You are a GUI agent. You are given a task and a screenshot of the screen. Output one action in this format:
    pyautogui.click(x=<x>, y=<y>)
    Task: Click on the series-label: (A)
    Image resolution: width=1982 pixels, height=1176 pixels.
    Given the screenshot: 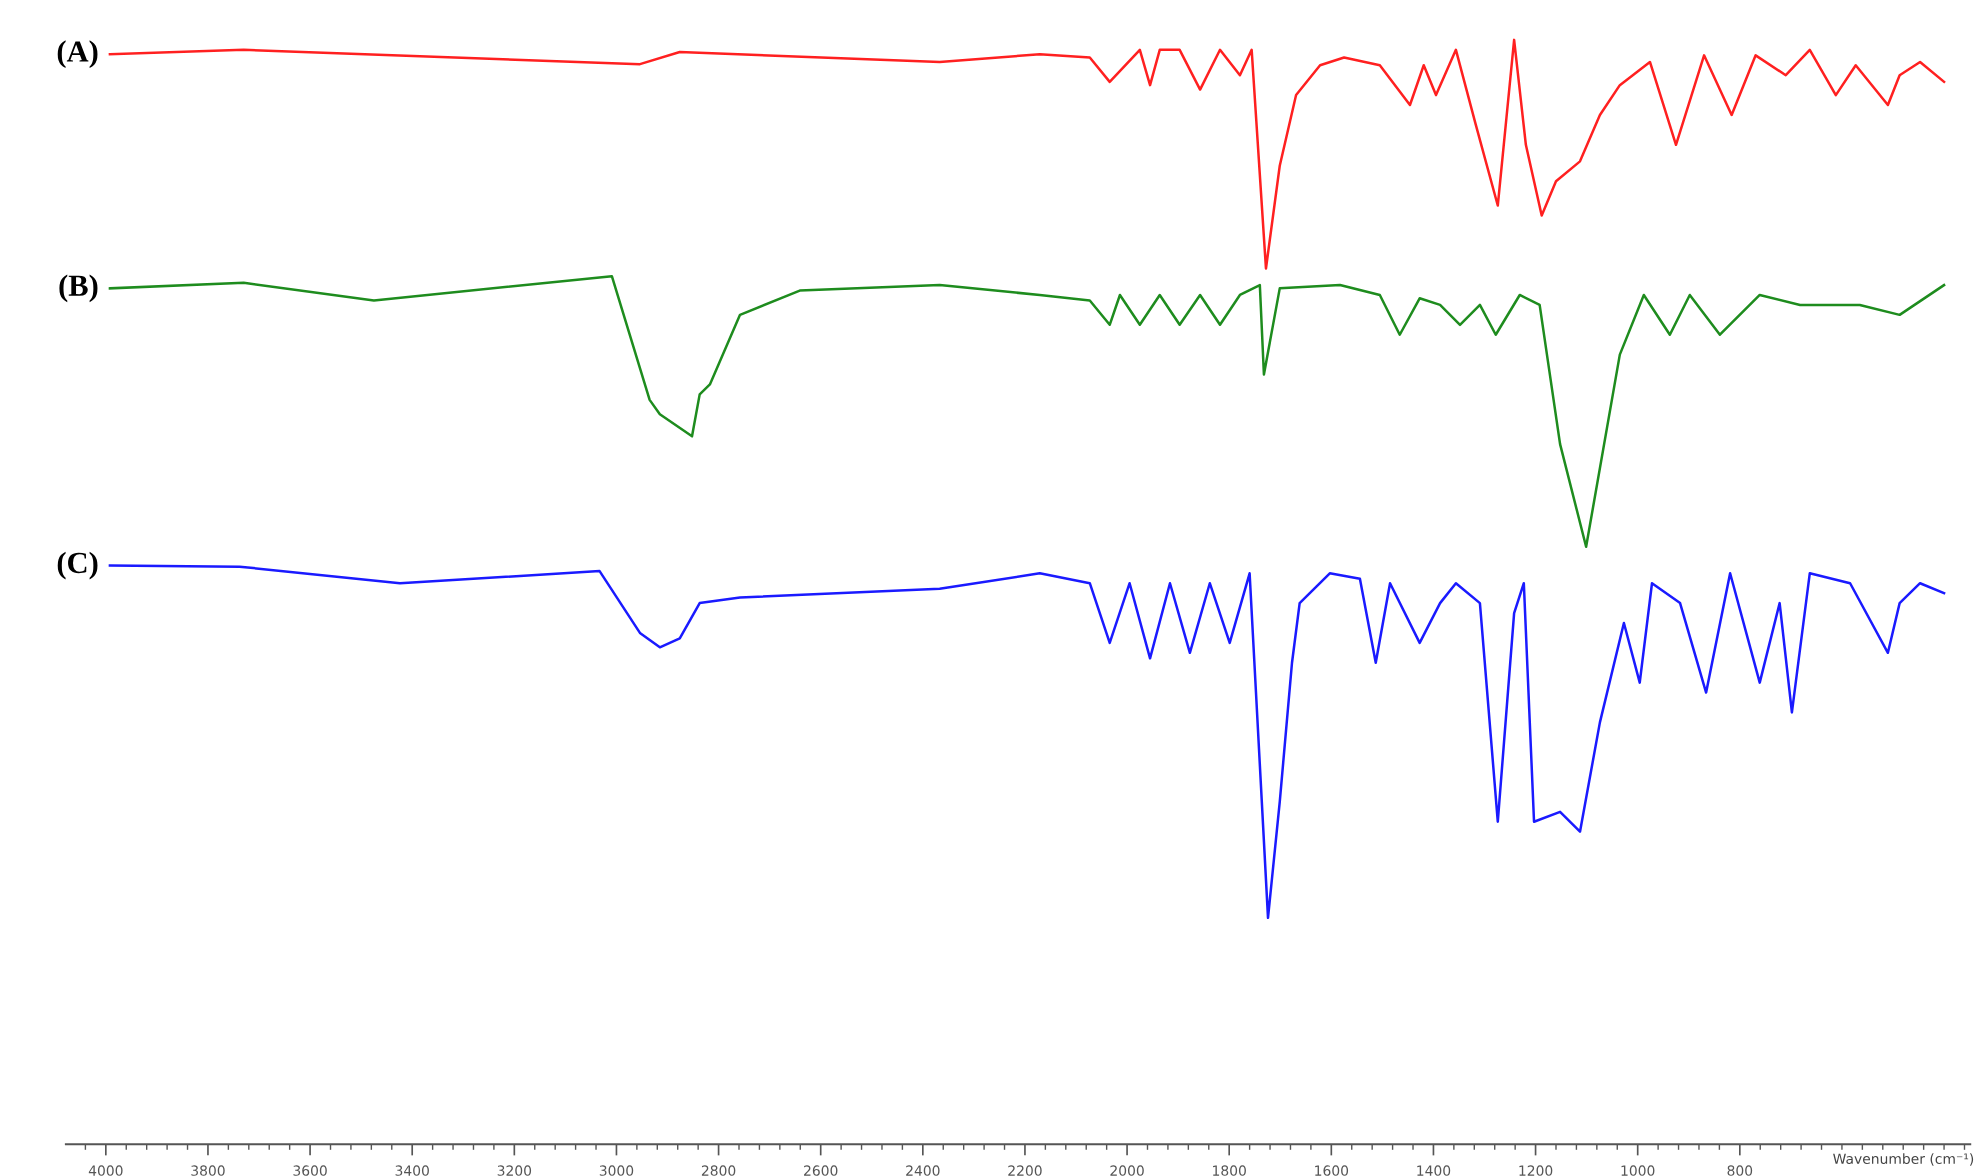 What is the action you would take?
    pyautogui.click(x=77, y=54)
    